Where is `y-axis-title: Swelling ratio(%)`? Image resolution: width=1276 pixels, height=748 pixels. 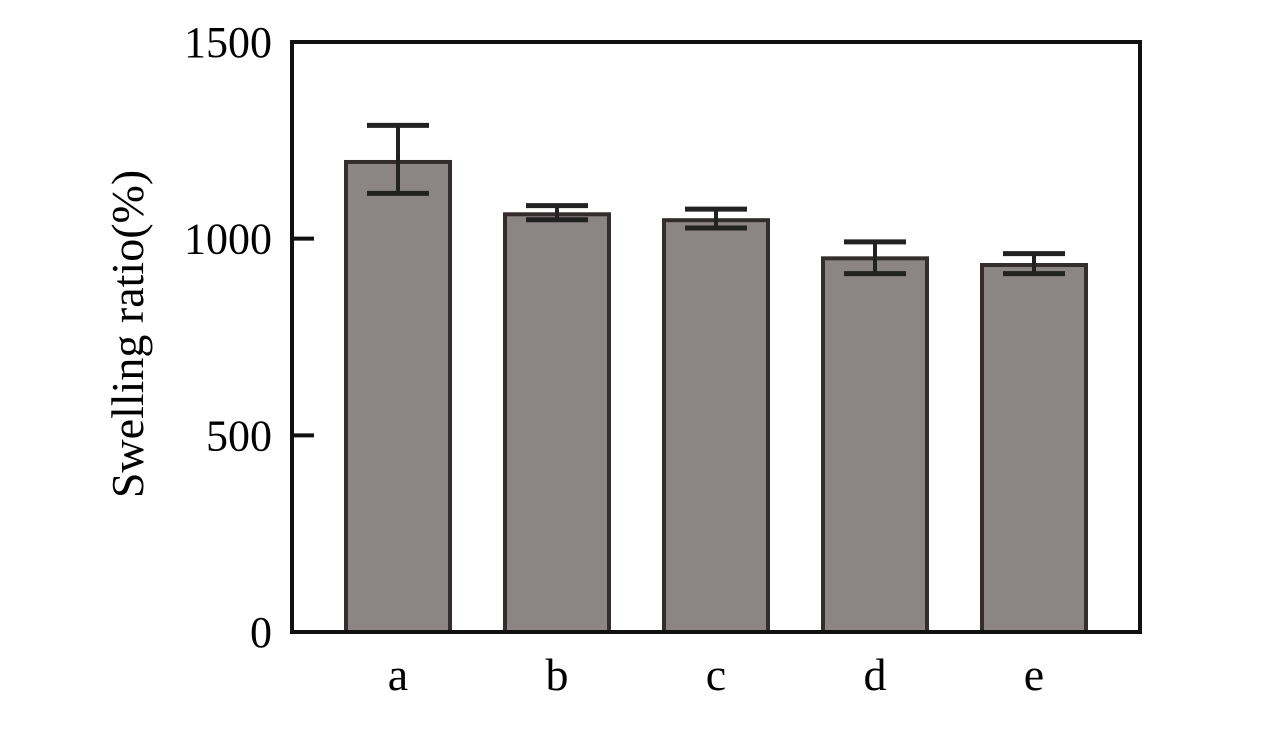
y-axis-title: Swelling ratio(%) is located at coordinates (127, 334).